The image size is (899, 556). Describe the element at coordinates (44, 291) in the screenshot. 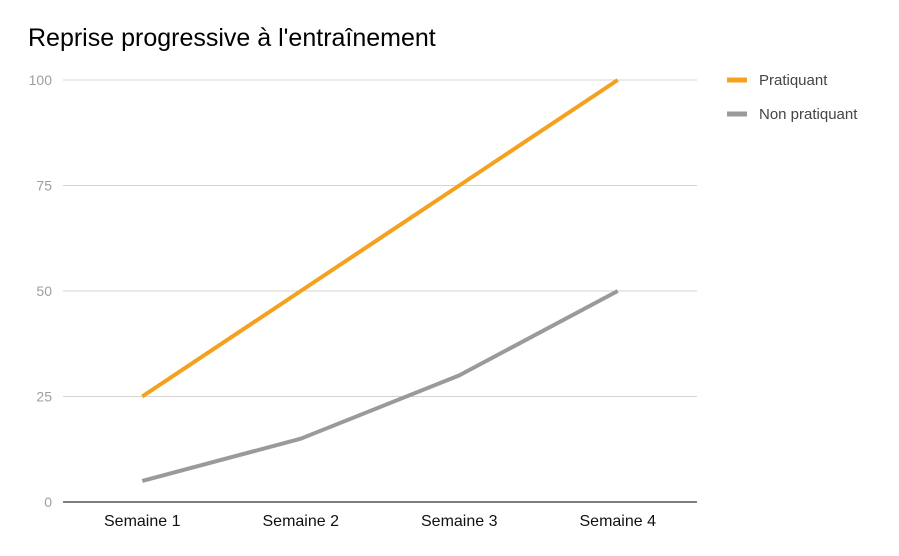

I see `y-tick-label: 50` at that location.